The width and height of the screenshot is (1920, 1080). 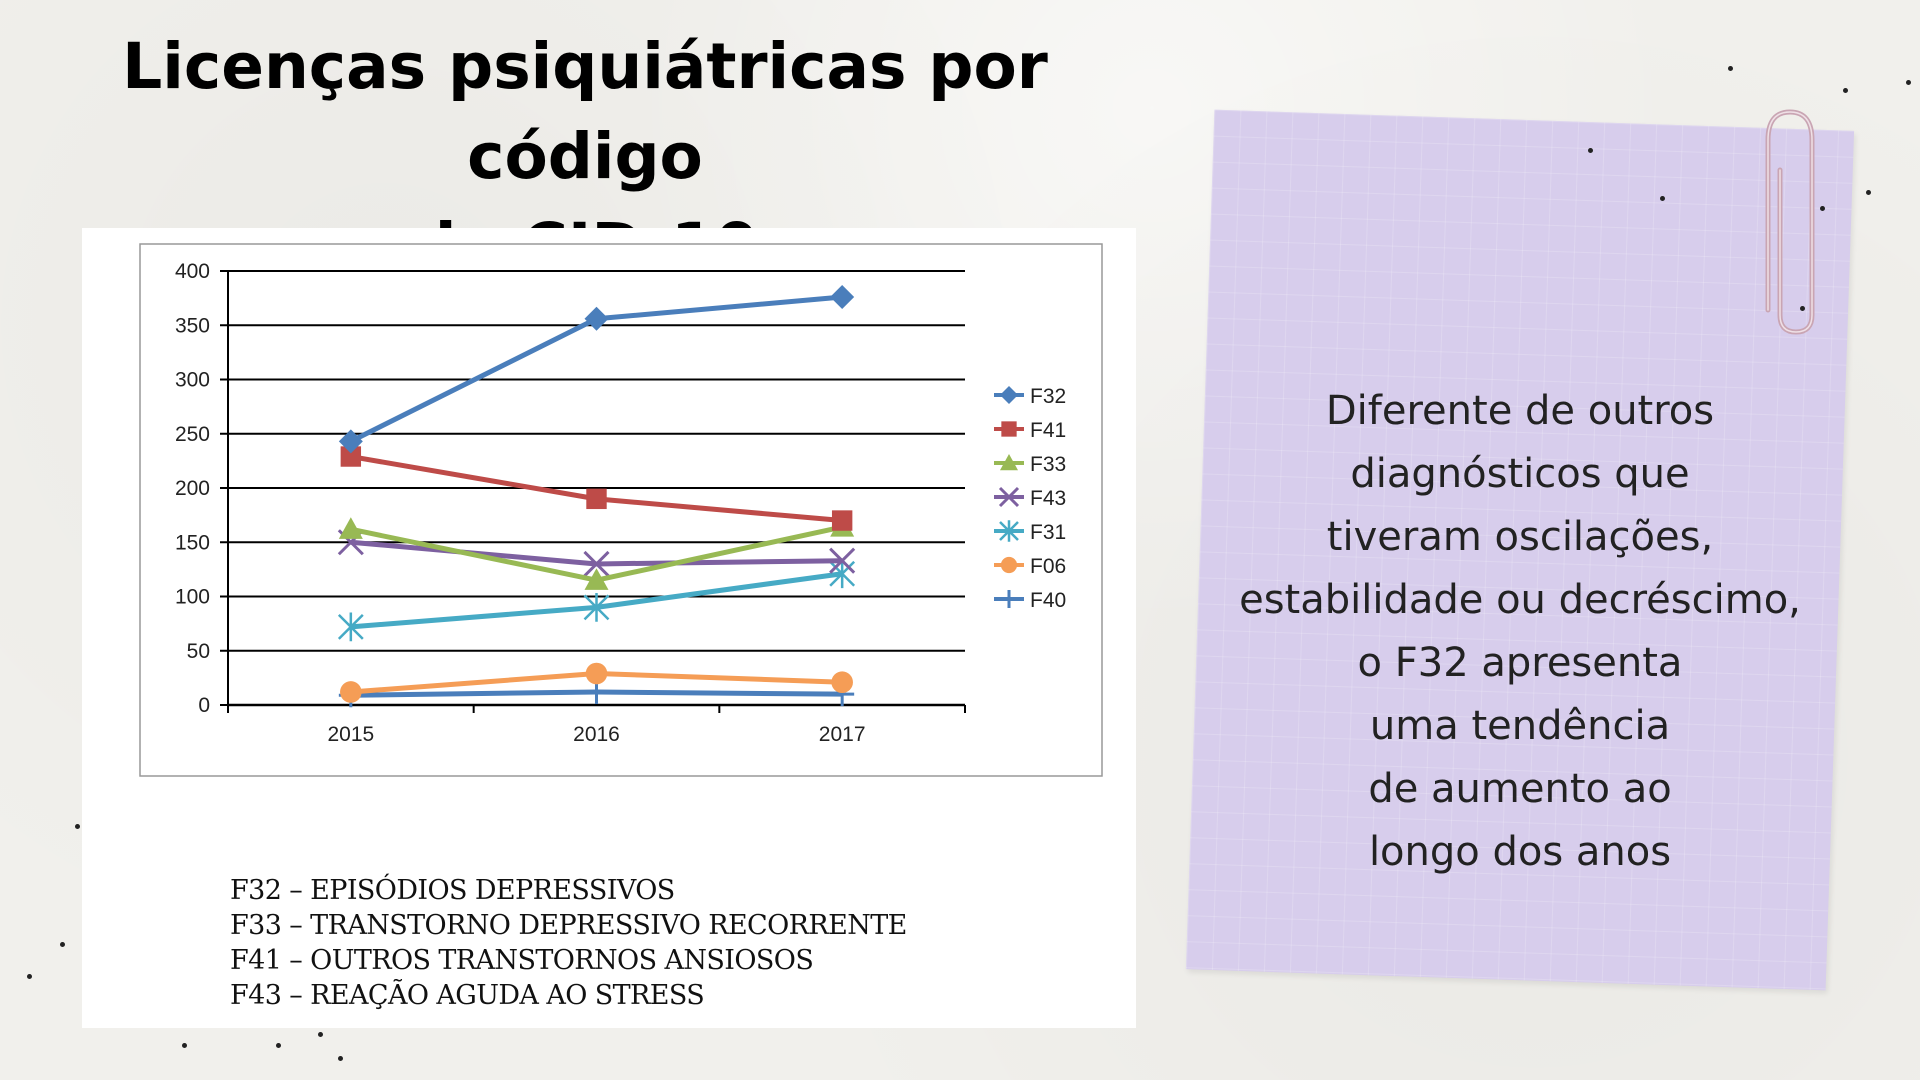 What do you see at coordinates (192, 325) in the screenshot?
I see `y-tick-label: 350` at bounding box center [192, 325].